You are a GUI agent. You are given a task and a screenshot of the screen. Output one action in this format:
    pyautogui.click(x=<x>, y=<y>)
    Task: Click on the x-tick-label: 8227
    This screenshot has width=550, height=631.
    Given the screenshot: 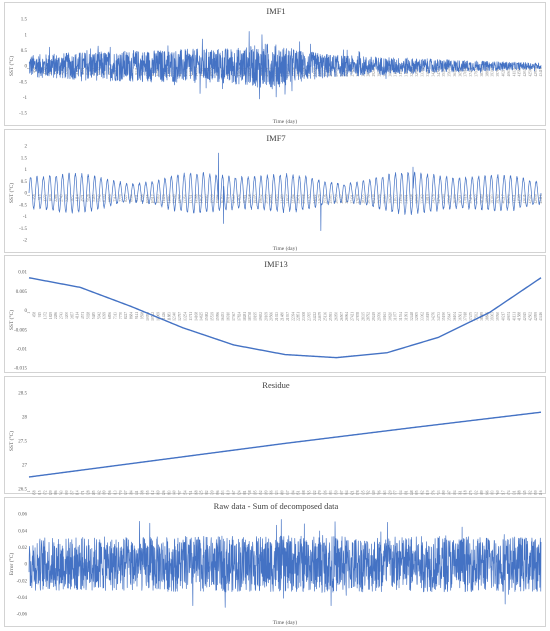 What is the action you would take?
    pyautogui.click(x=126, y=315)
    